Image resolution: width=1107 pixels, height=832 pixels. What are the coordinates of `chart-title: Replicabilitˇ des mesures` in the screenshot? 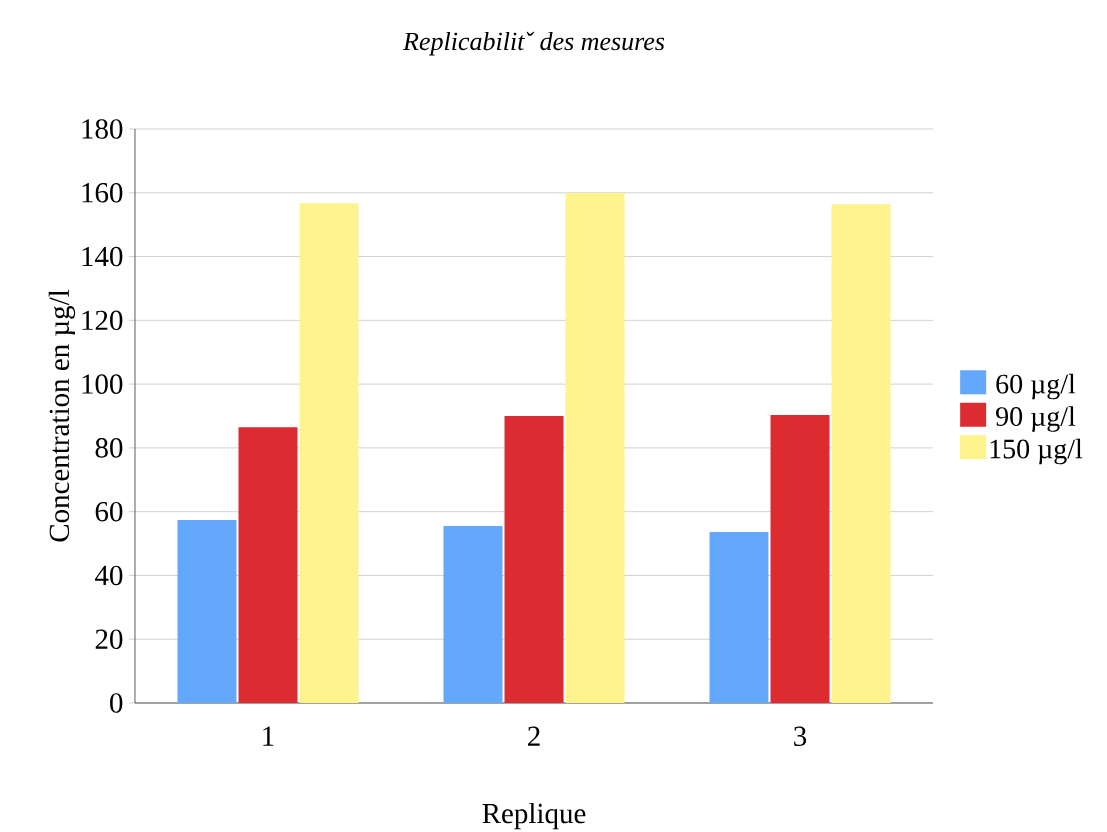 It's located at (533, 43).